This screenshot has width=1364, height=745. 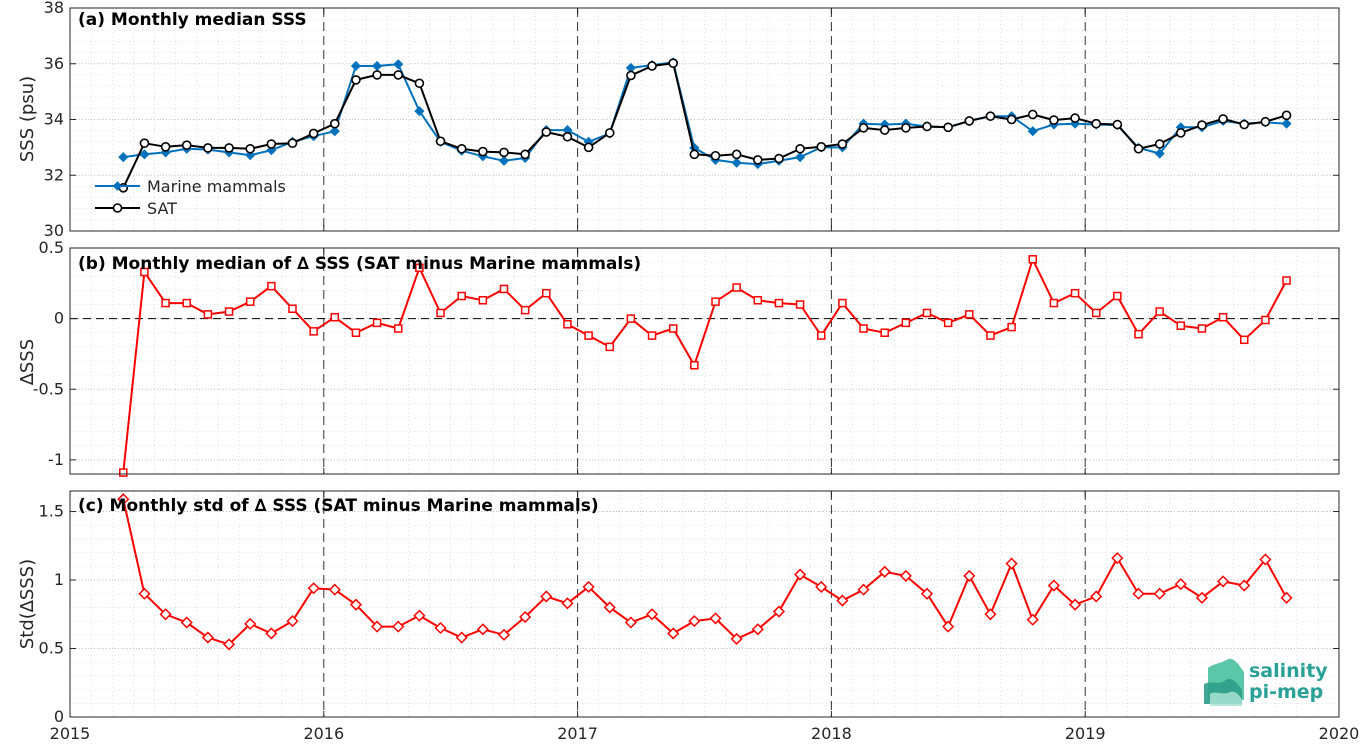 I want to click on x-tick-label: 2019, so click(x=1085, y=733).